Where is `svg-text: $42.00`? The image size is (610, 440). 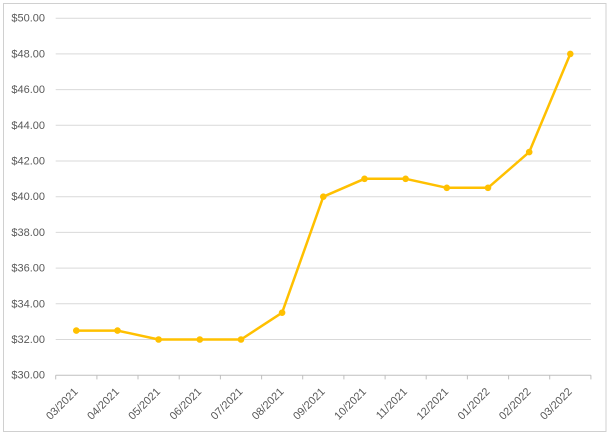
svg-text: $42.00 is located at coordinates (28, 162).